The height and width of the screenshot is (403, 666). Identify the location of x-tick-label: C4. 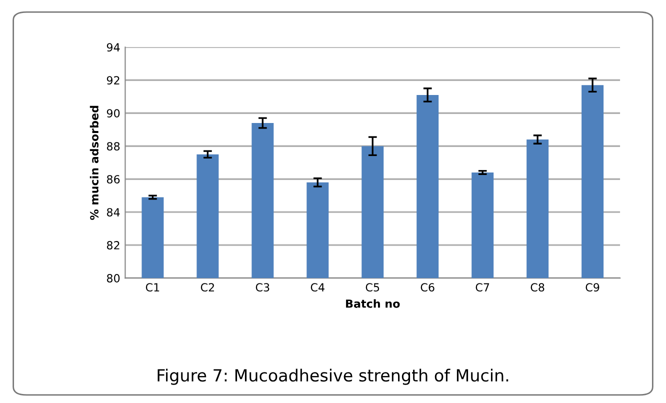
(317, 287).